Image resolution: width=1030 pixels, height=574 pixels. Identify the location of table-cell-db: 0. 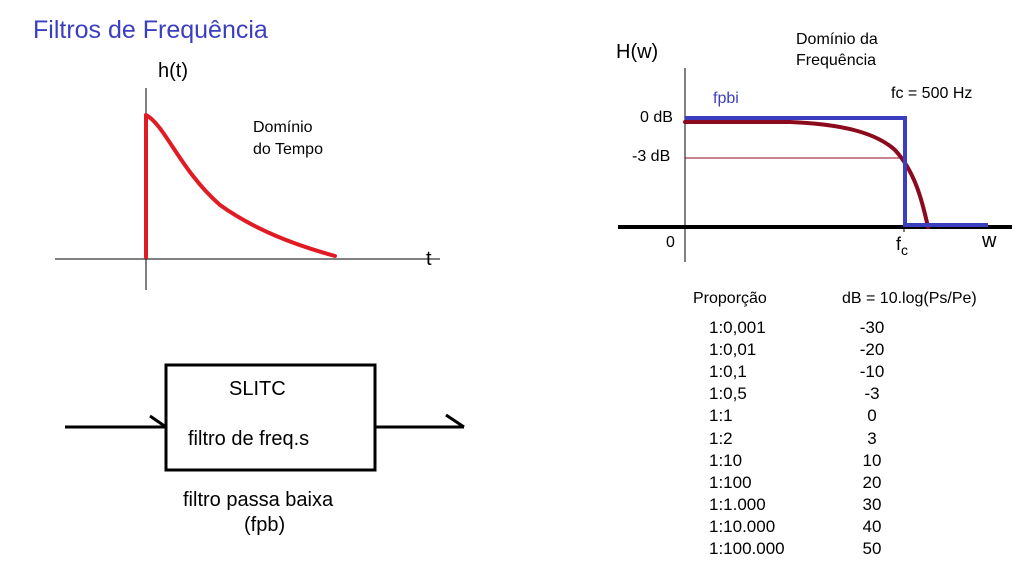
(872, 416).